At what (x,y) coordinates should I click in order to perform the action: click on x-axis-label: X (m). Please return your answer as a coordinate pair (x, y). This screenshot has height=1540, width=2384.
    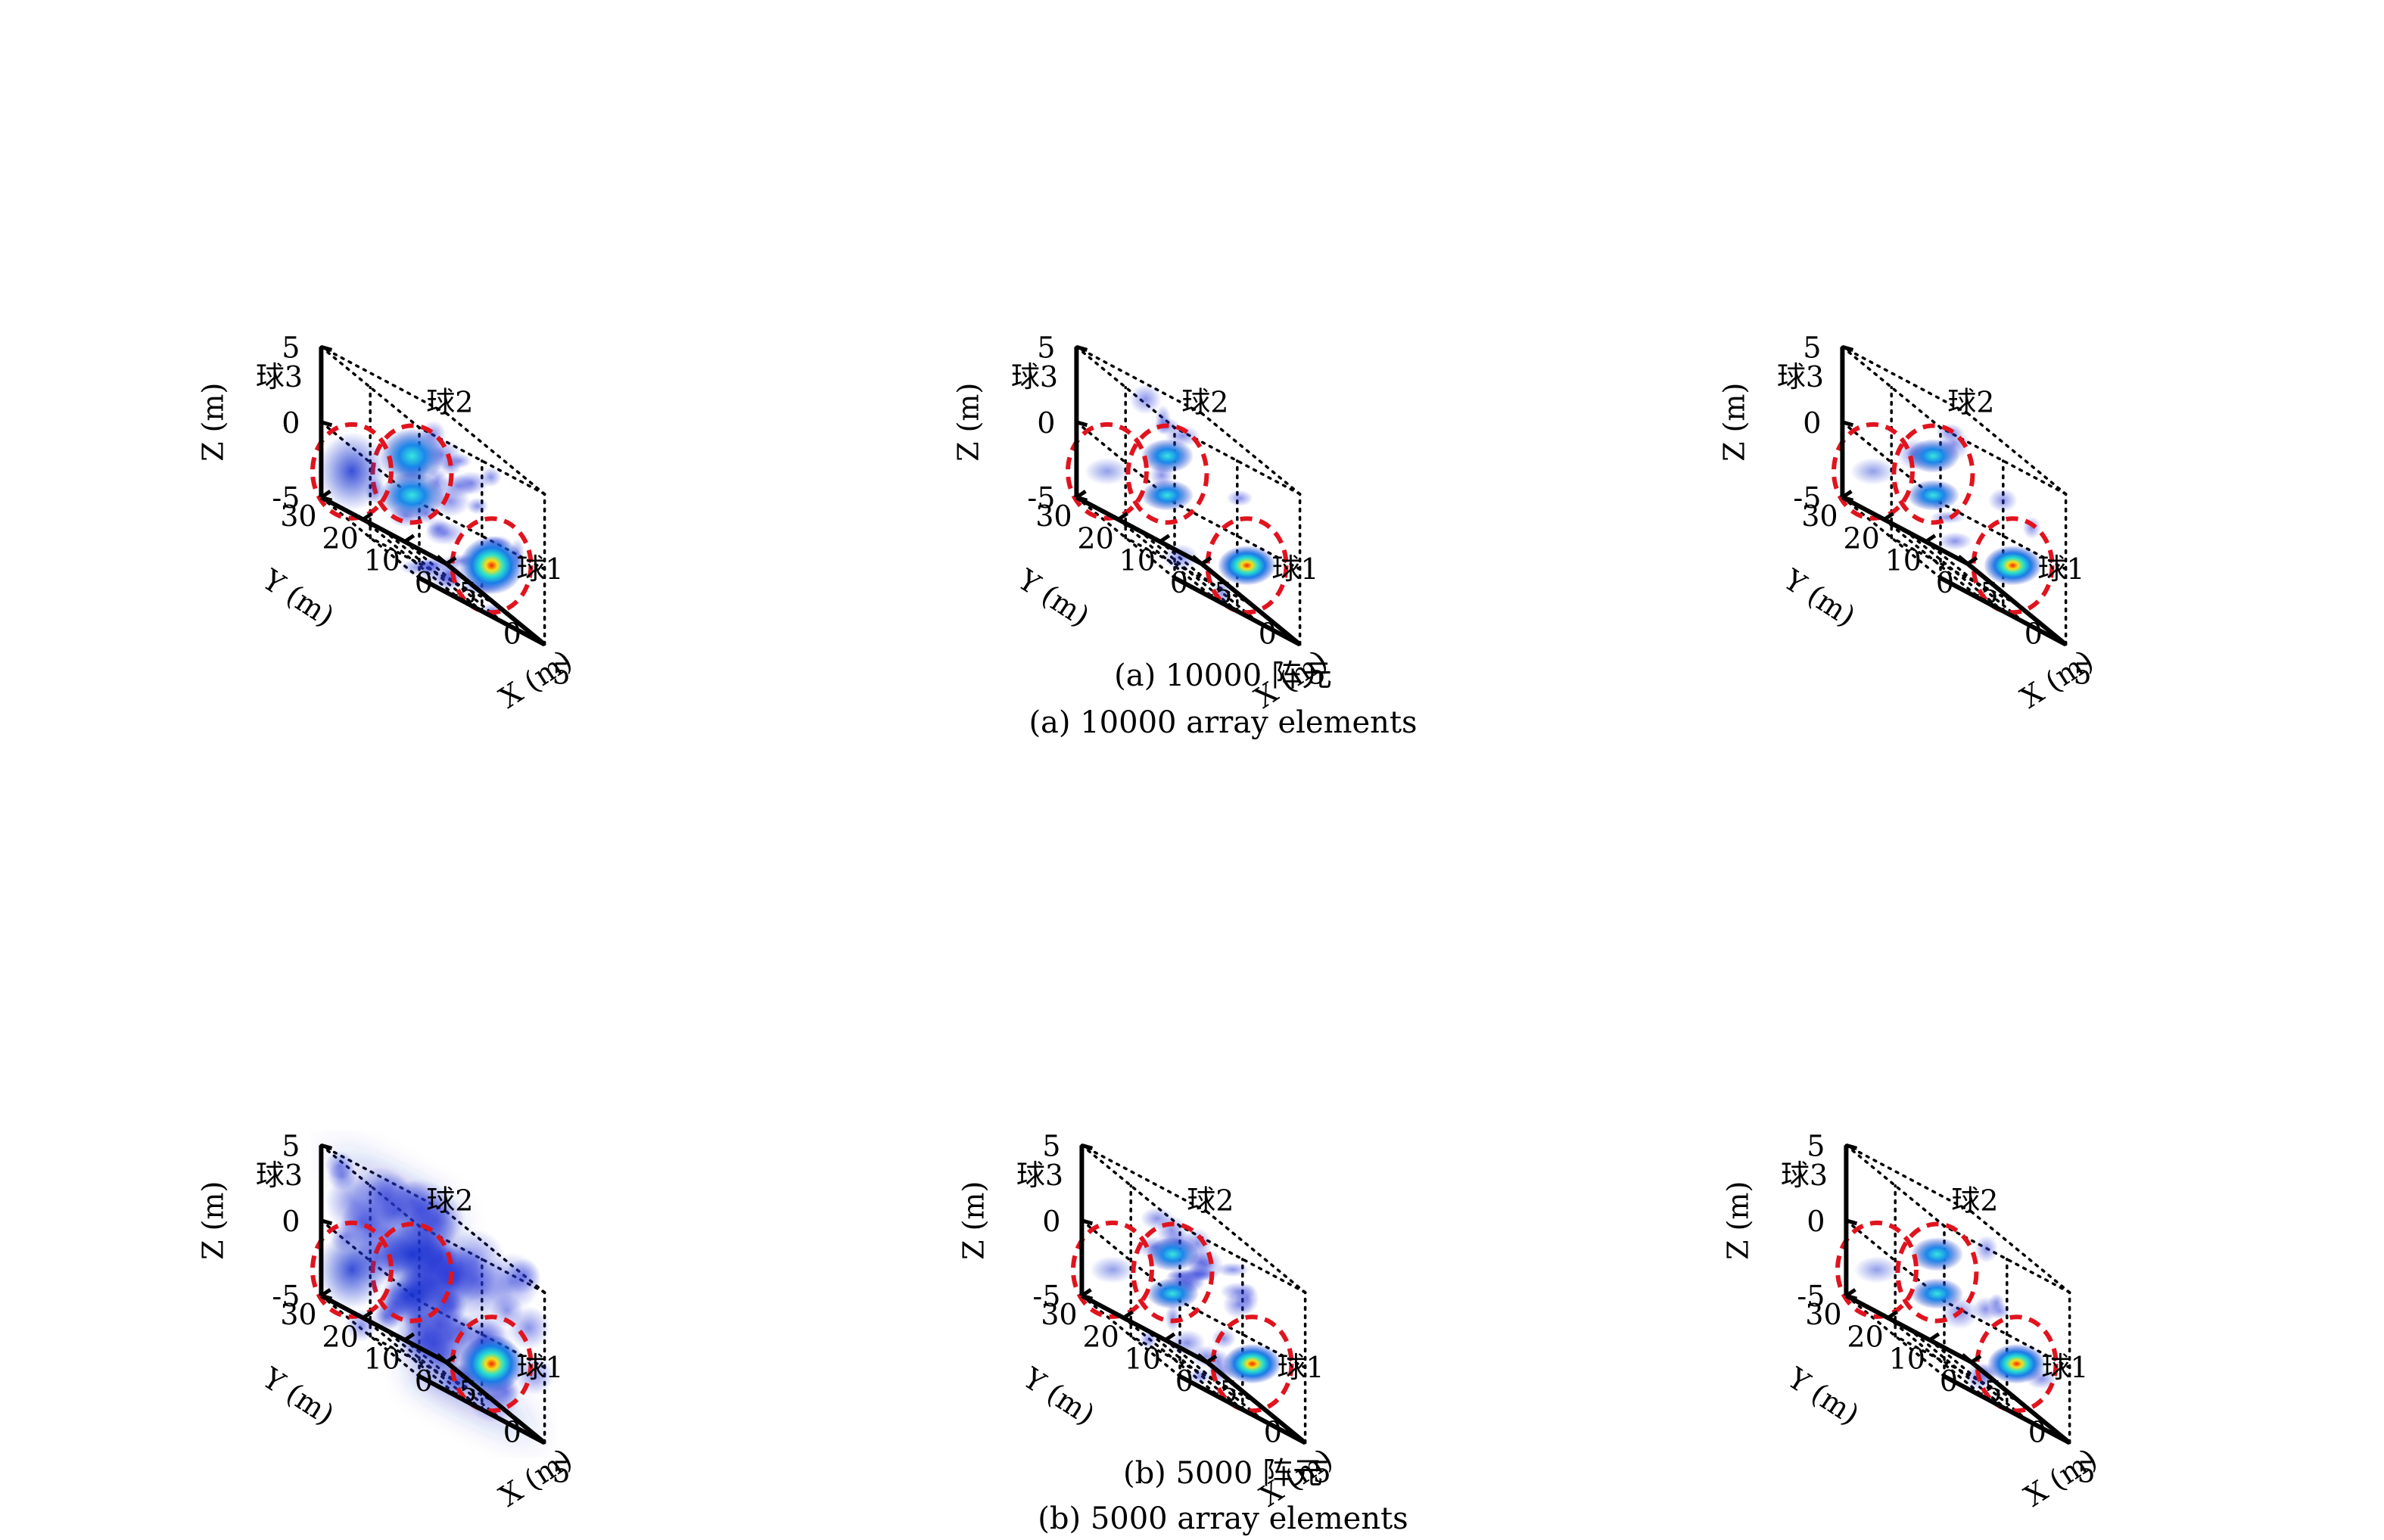
    Looking at the image, I should click on (535, 1477).